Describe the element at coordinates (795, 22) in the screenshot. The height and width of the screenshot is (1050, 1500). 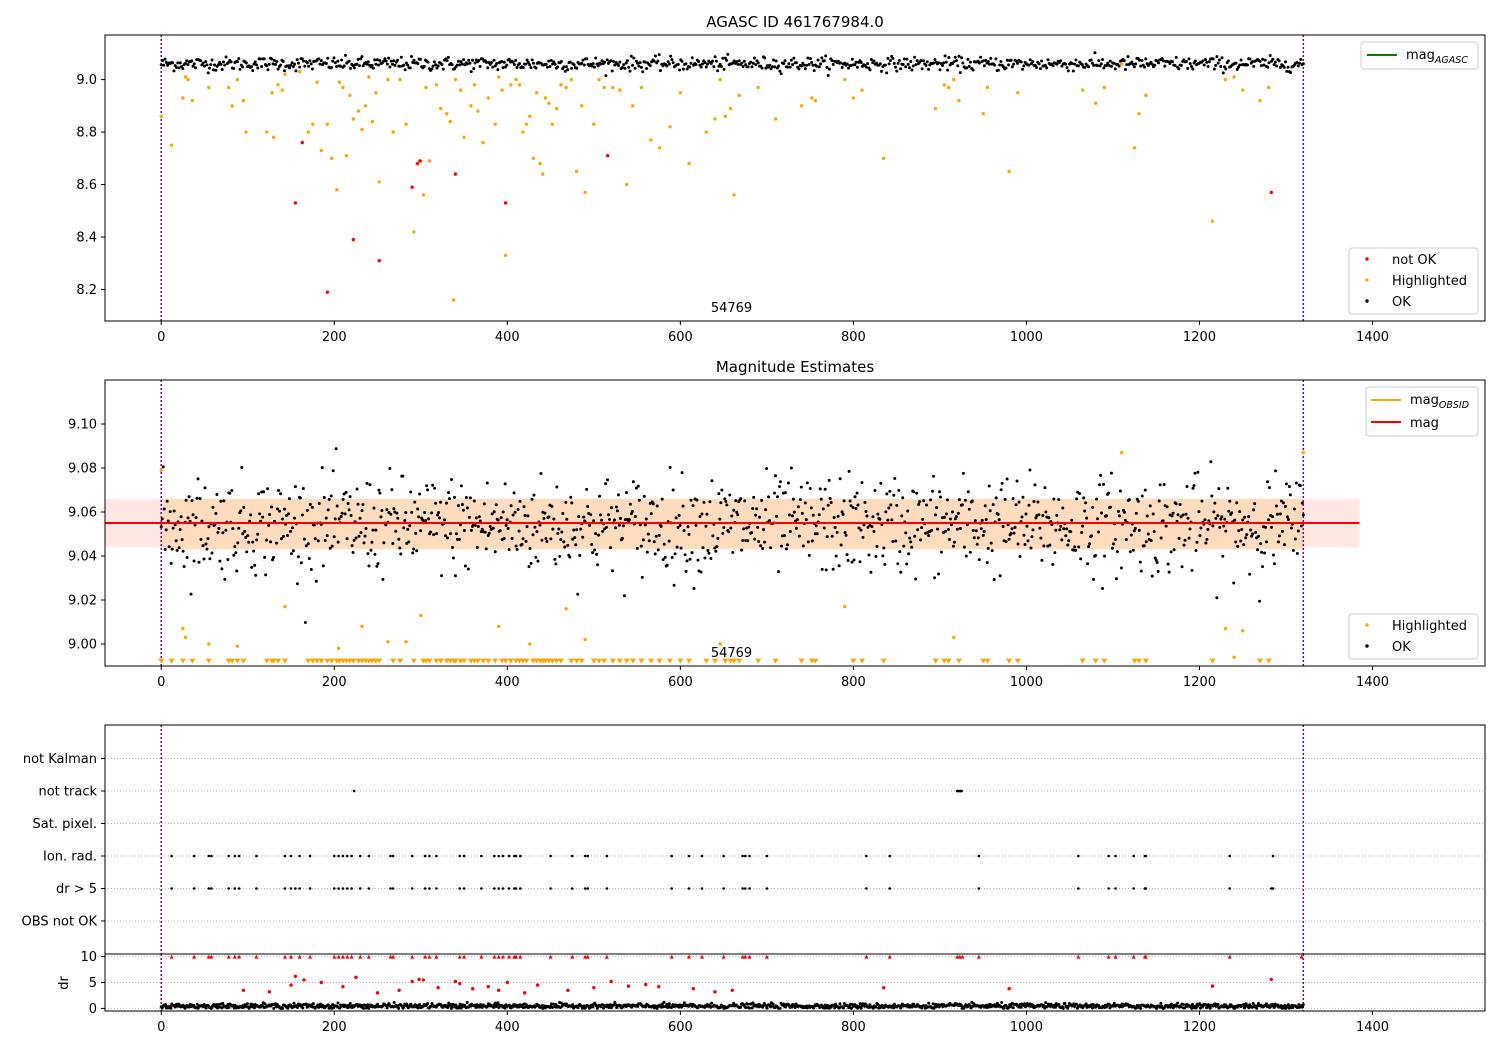
I see `panel1-title: AGASC ID 461767984.0` at that location.